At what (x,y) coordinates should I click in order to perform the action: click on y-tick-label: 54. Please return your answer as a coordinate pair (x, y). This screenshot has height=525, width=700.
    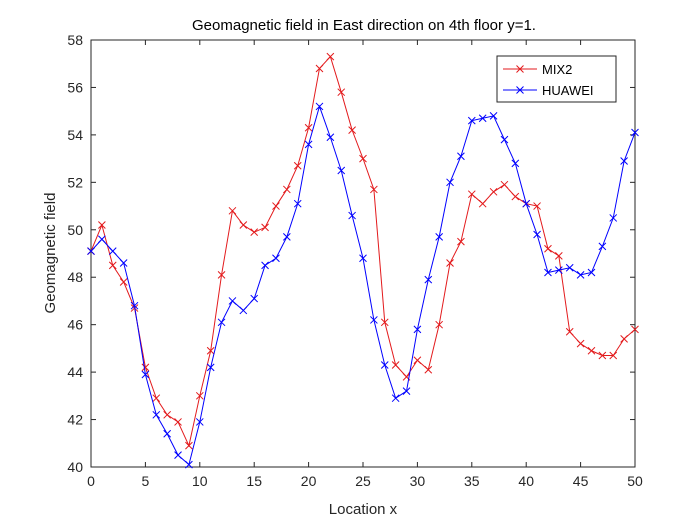
    Looking at the image, I should click on (75, 135).